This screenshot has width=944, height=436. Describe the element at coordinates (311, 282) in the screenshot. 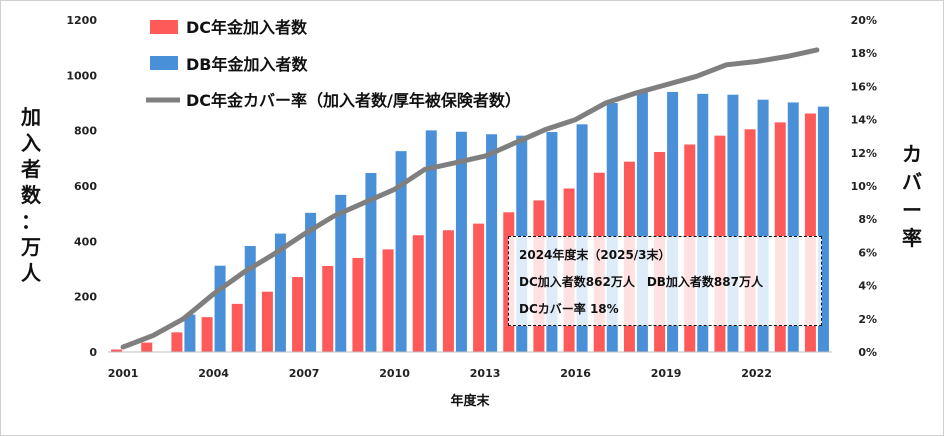

I see `bar-db-2007` at that location.